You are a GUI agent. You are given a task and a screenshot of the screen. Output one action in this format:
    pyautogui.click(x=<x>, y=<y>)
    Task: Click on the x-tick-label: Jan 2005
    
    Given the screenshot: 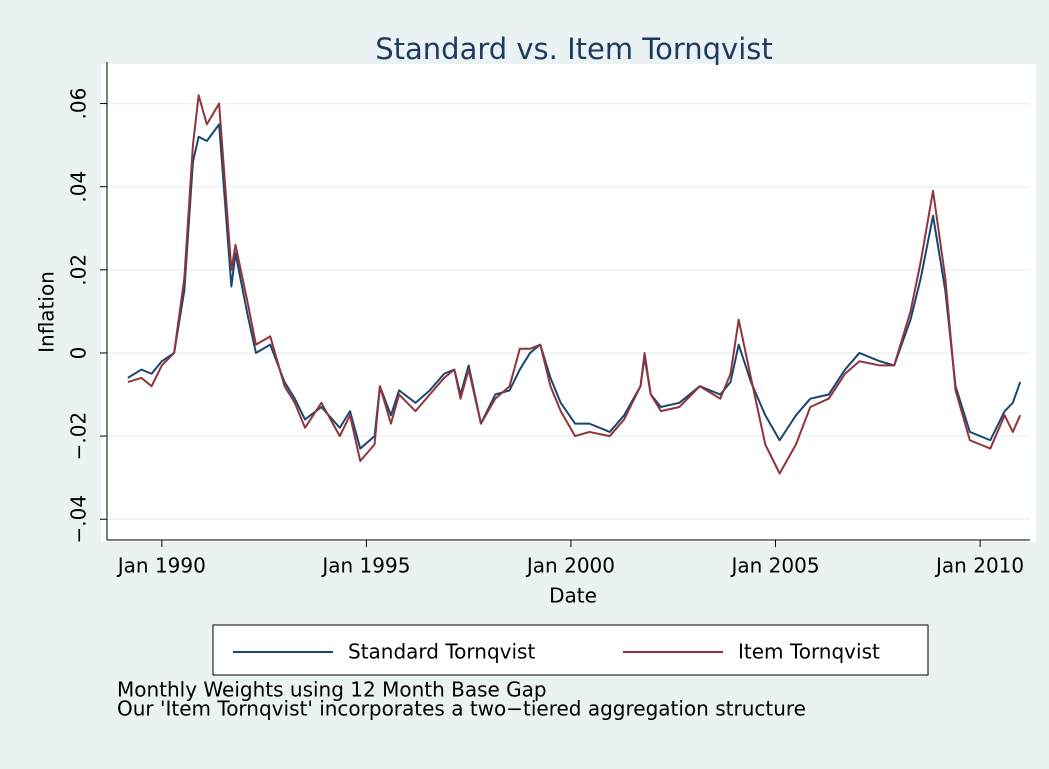 What is the action you would take?
    pyautogui.click(x=774, y=566)
    